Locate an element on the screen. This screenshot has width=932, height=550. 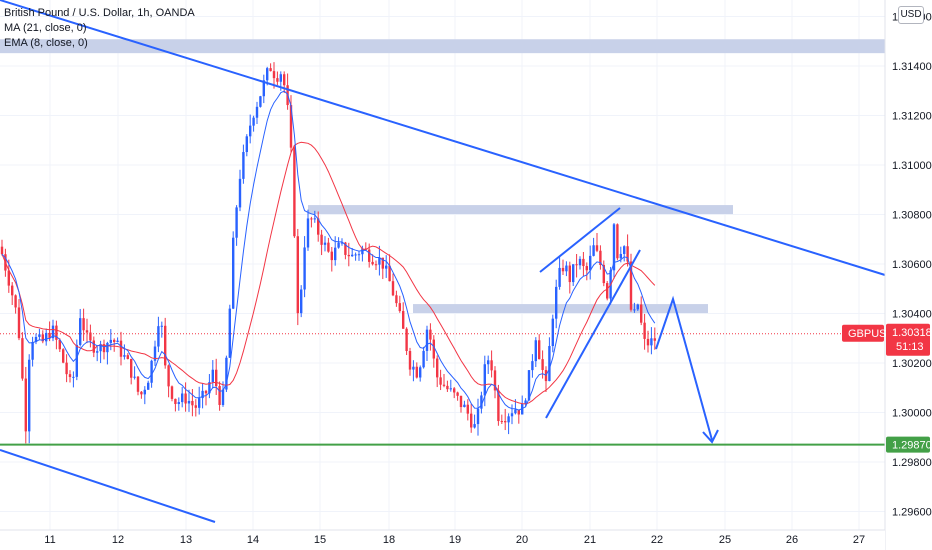
currency-button: USD is located at coordinates (911, 15).